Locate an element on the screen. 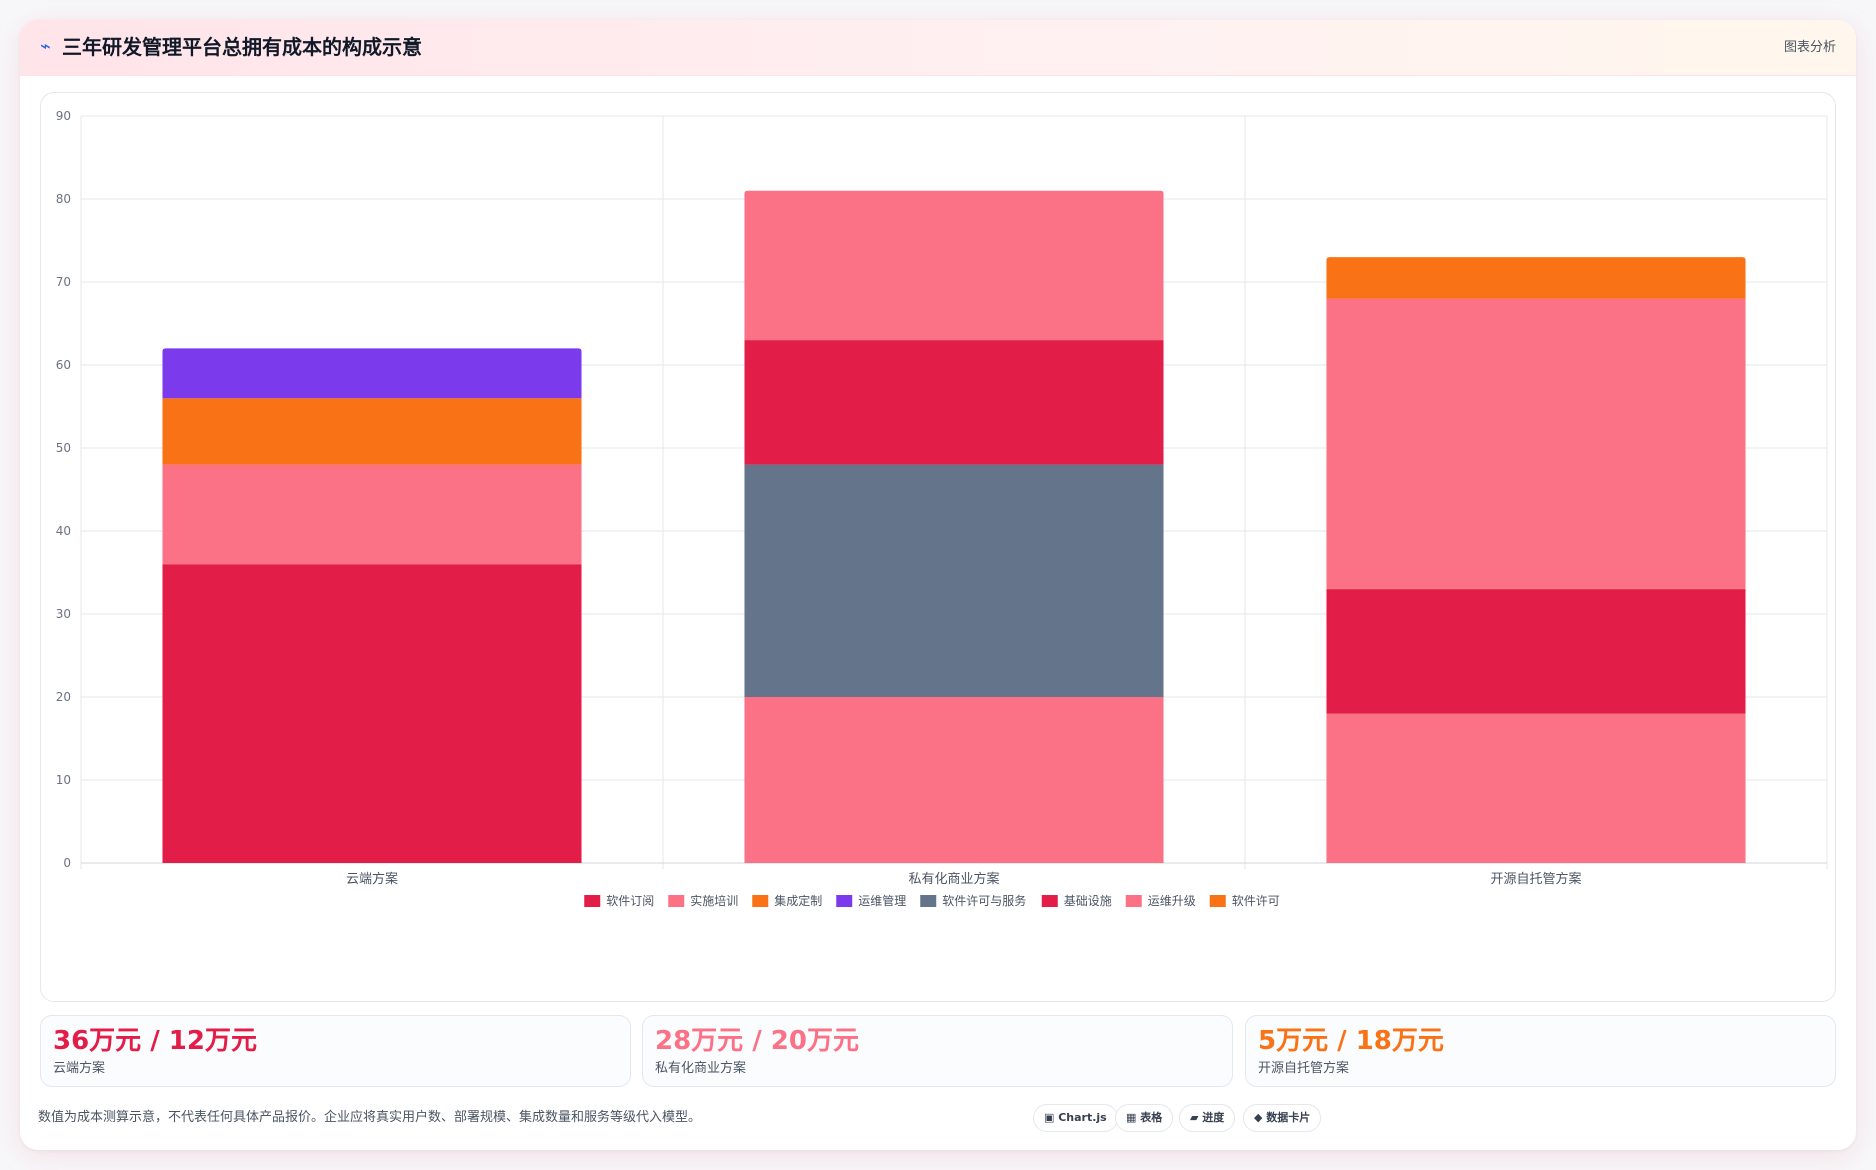  y-tick-label: 20 is located at coordinates (63, 697).